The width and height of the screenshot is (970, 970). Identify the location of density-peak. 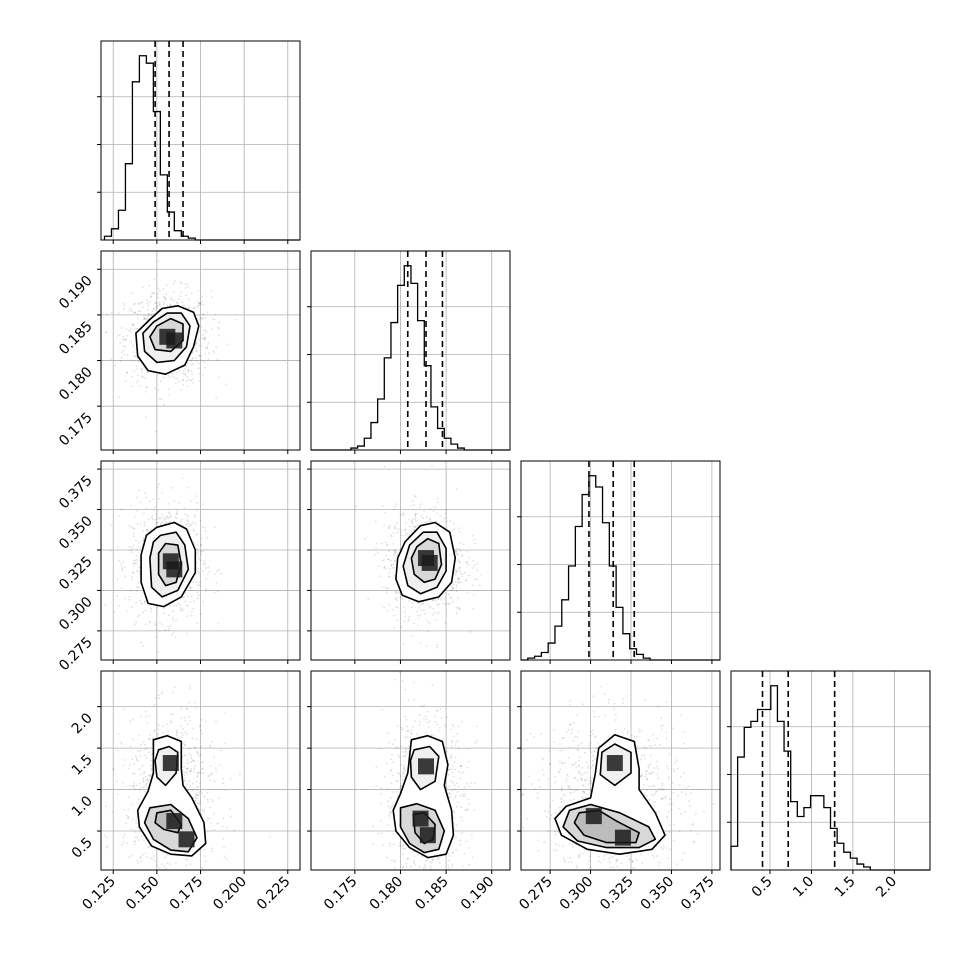
(174, 821).